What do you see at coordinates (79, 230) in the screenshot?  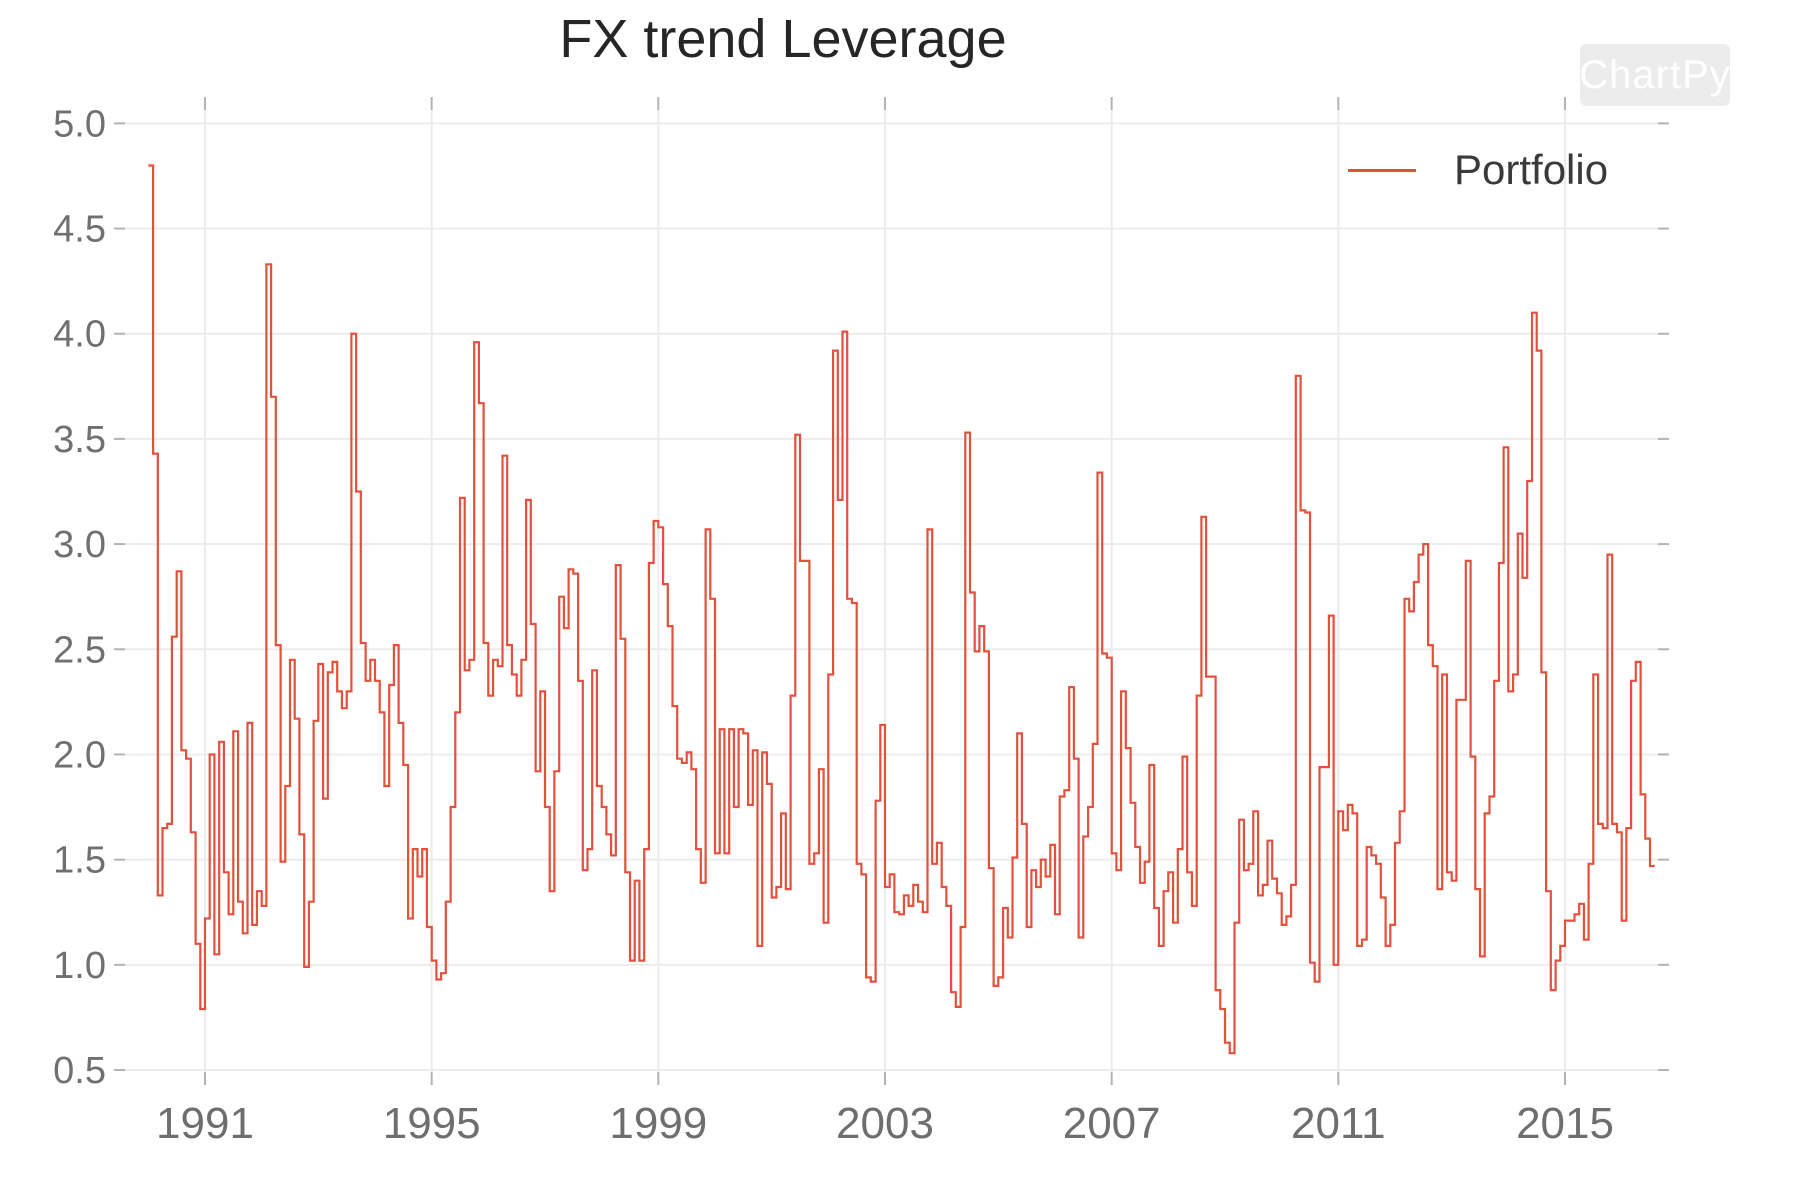 I see `y-tick-label: 4.5` at bounding box center [79, 230].